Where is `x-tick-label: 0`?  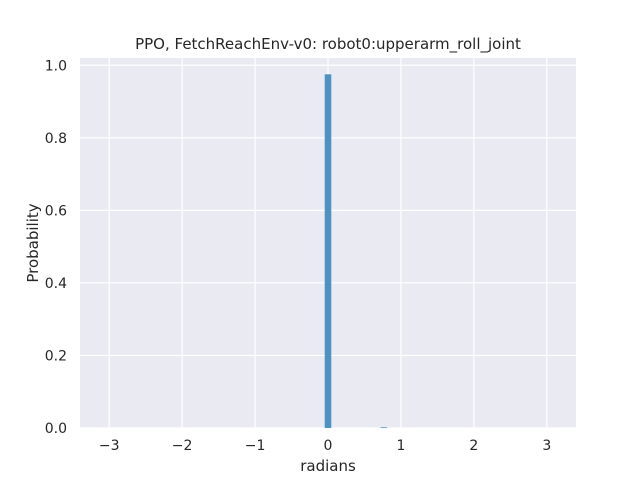 x-tick-label: 0 is located at coordinates (328, 446).